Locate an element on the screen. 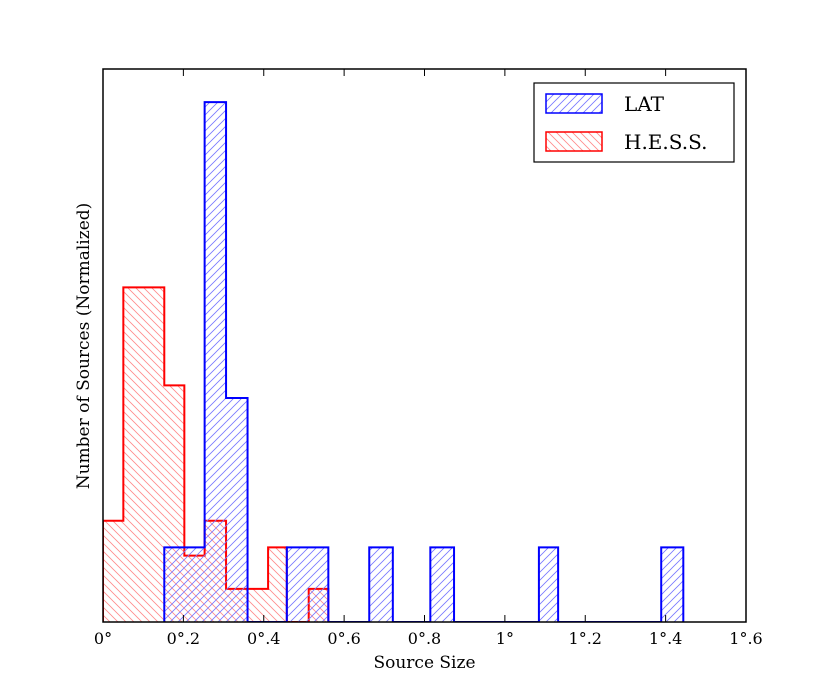  x-tick-label: 0°.6 is located at coordinates (343, 638).